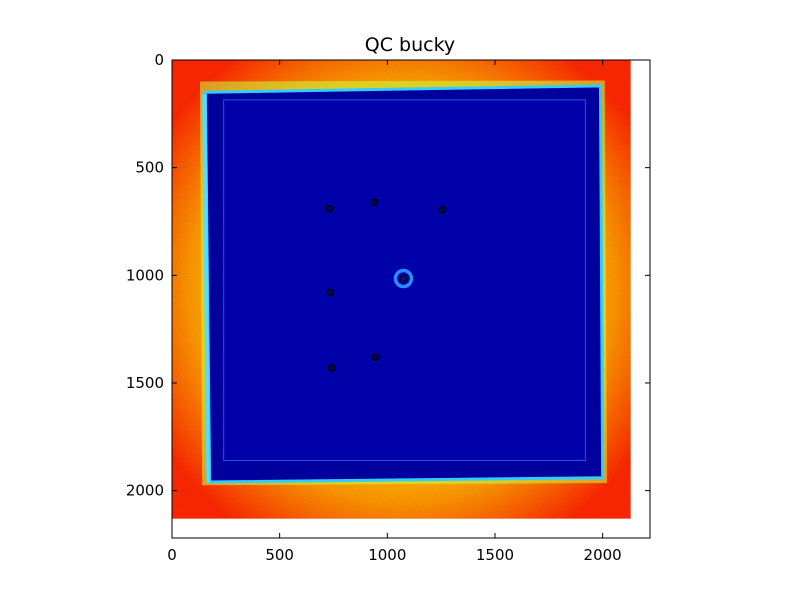 This screenshot has width=800, height=604. What do you see at coordinates (145, 491) in the screenshot?
I see `y-tick-label: 2000` at bounding box center [145, 491].